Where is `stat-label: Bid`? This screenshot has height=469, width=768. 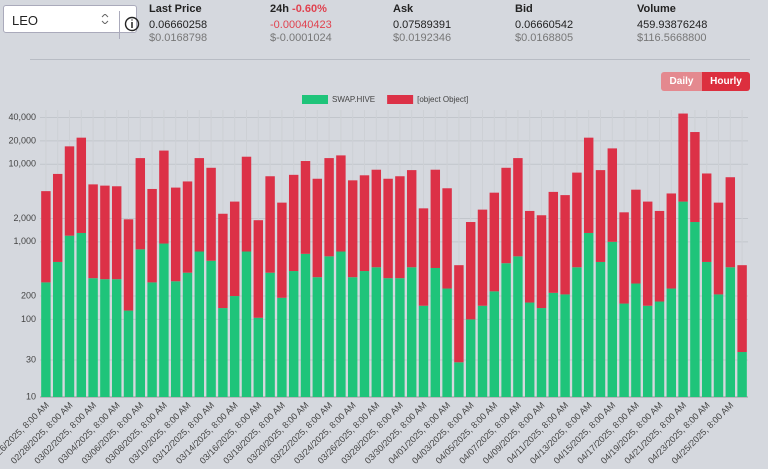 stat-label: Bid is located at coordinates (524, 9).